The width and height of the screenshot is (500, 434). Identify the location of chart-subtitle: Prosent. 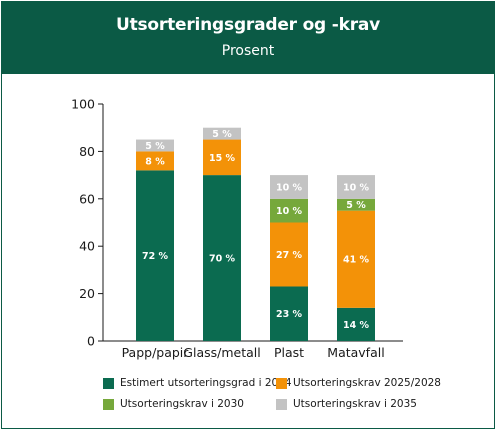
(248, 51).